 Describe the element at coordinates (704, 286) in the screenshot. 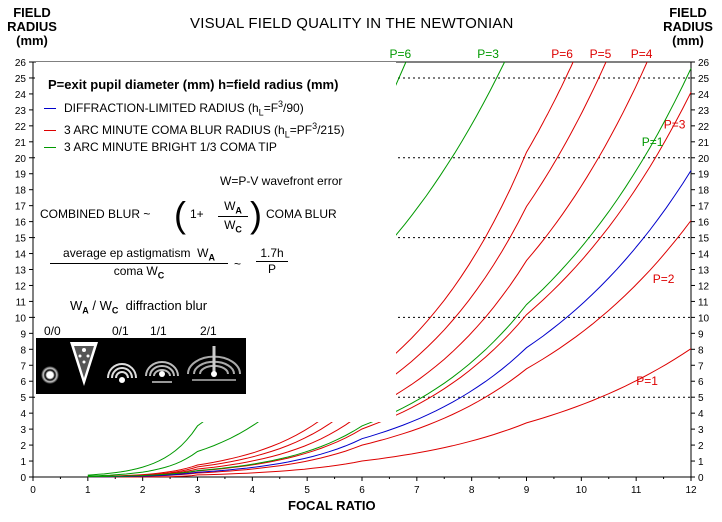

I see `y-tick-label-right: 12` at that location.